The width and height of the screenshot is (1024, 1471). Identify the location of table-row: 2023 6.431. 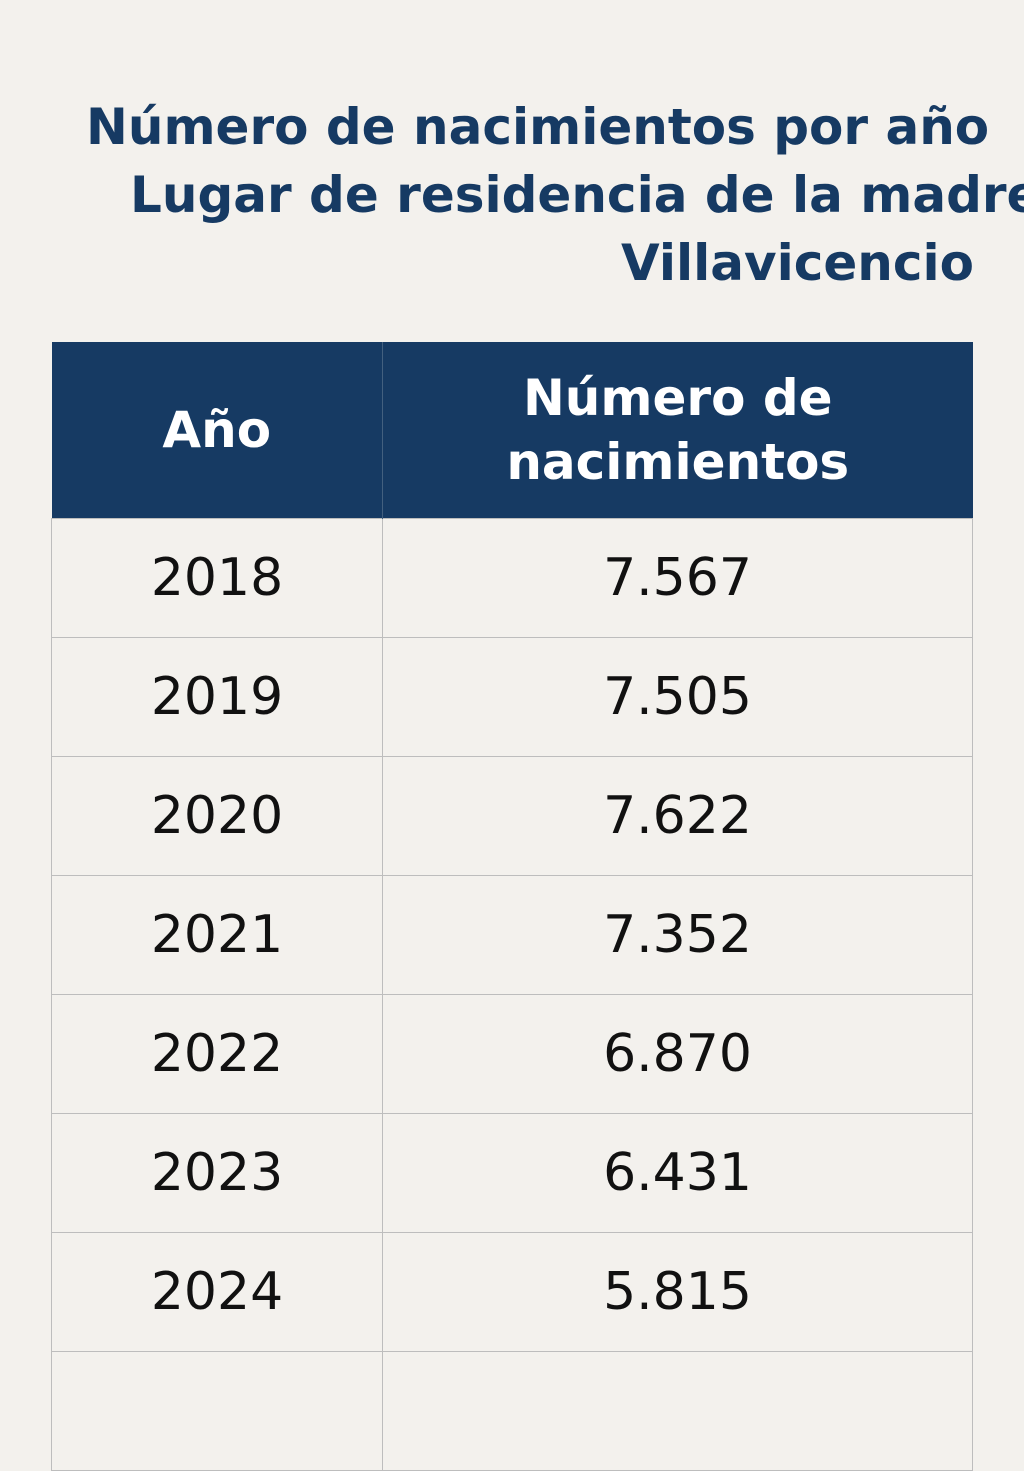
(512, 1173).